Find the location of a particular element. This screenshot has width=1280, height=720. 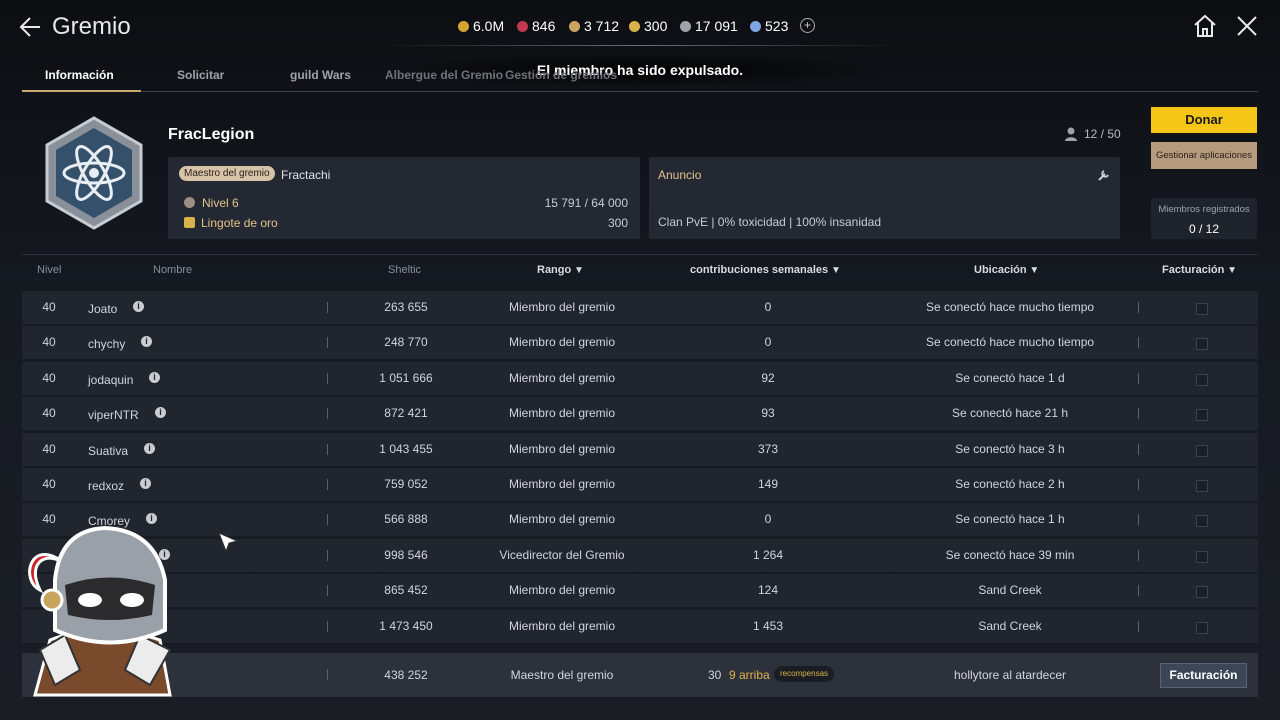

cell-contribution: 0 is located at coordinates (768, 342).